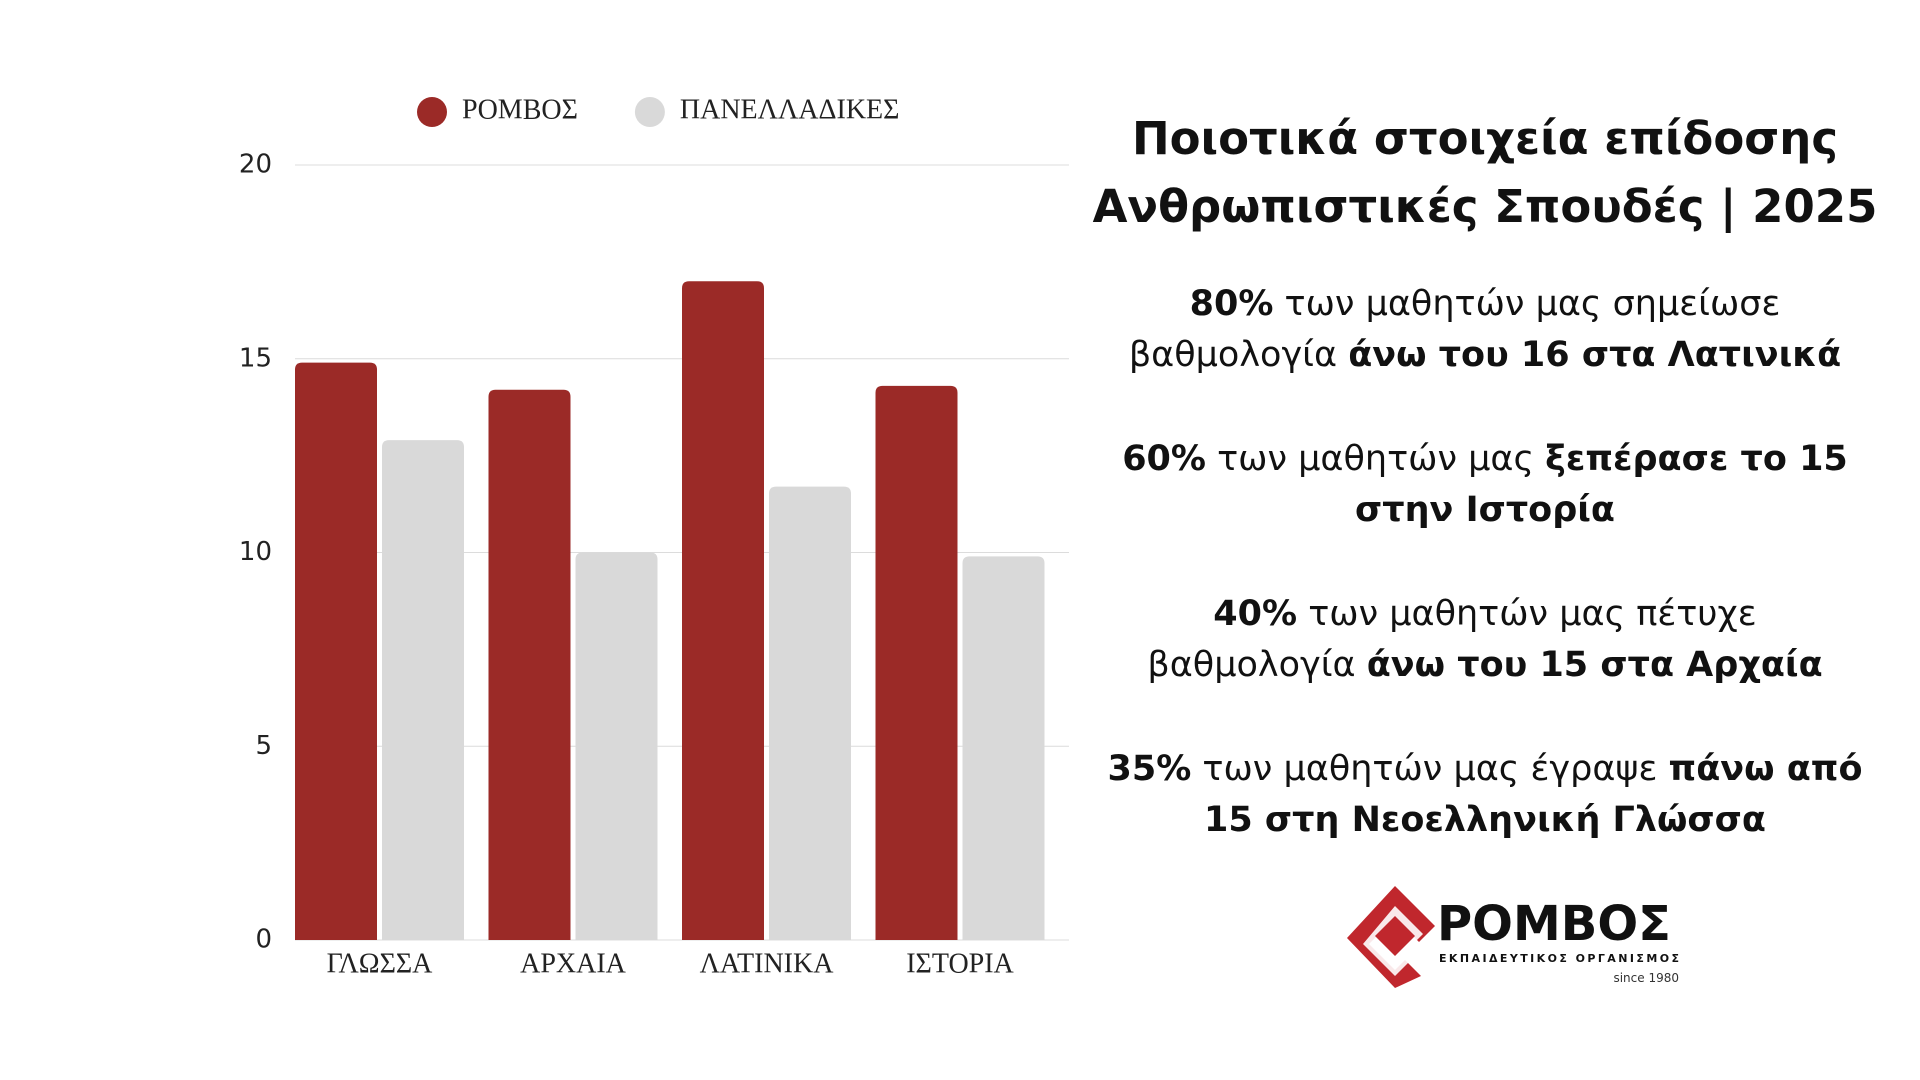 The height and width of the screenshot is (1080, 1920). Describe the element at coordinates (1452, 639) in the screenshot. I see `text: των μαθητών μας πέτυχε βαθμολογία` at that location.